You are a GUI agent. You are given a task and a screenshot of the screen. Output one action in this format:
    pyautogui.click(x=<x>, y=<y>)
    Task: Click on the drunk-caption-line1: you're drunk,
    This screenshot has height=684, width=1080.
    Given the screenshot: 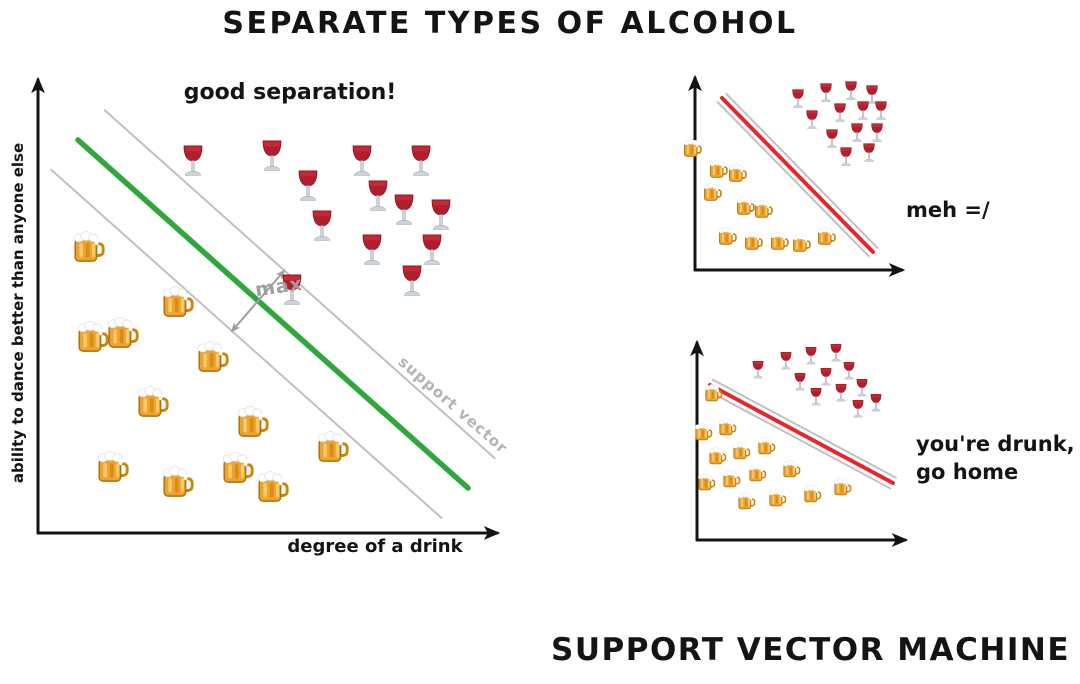 What is the action you would take?
    pyautogui.click(x=995, y=444)
    